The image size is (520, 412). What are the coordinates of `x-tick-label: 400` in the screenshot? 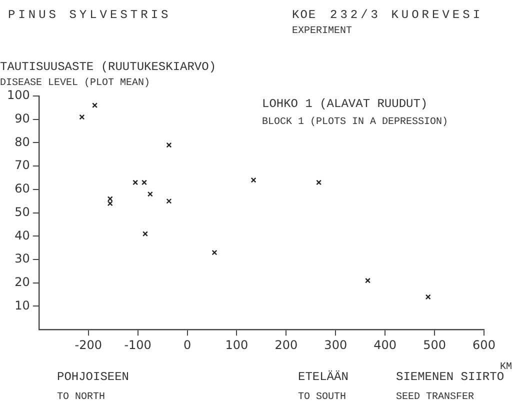 It's located at (385, 345).